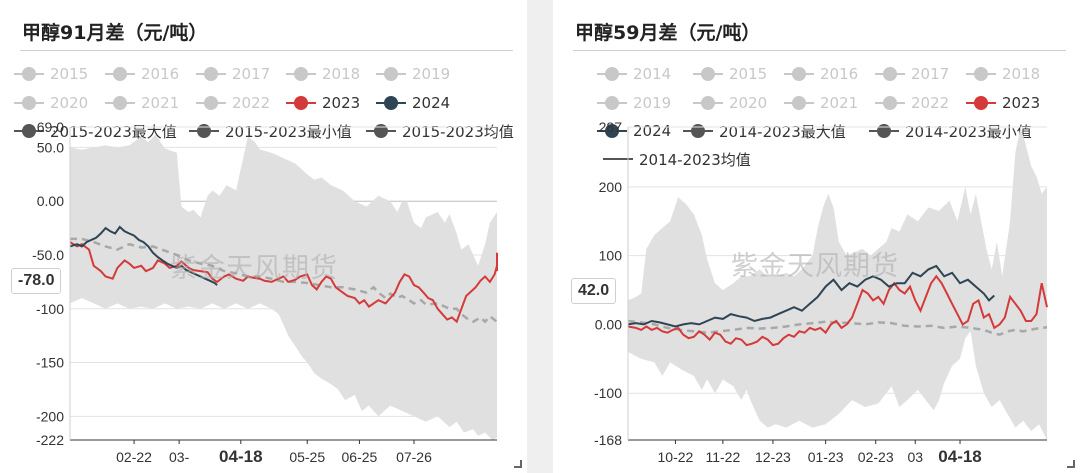 The height and width of the screenshot is (473, 1080). I want to click on y-tick-label: -222, so click(50, 440).